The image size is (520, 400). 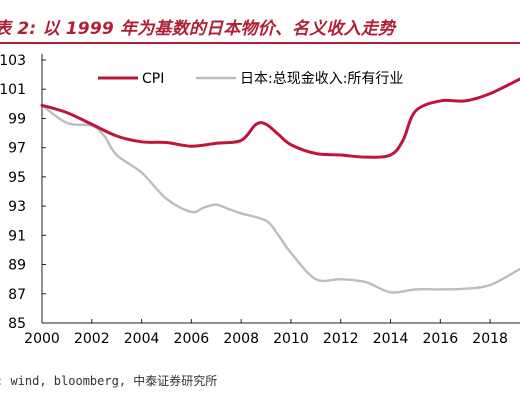 I want to click on y-tick-label: 101, so click(x=13, y=90).